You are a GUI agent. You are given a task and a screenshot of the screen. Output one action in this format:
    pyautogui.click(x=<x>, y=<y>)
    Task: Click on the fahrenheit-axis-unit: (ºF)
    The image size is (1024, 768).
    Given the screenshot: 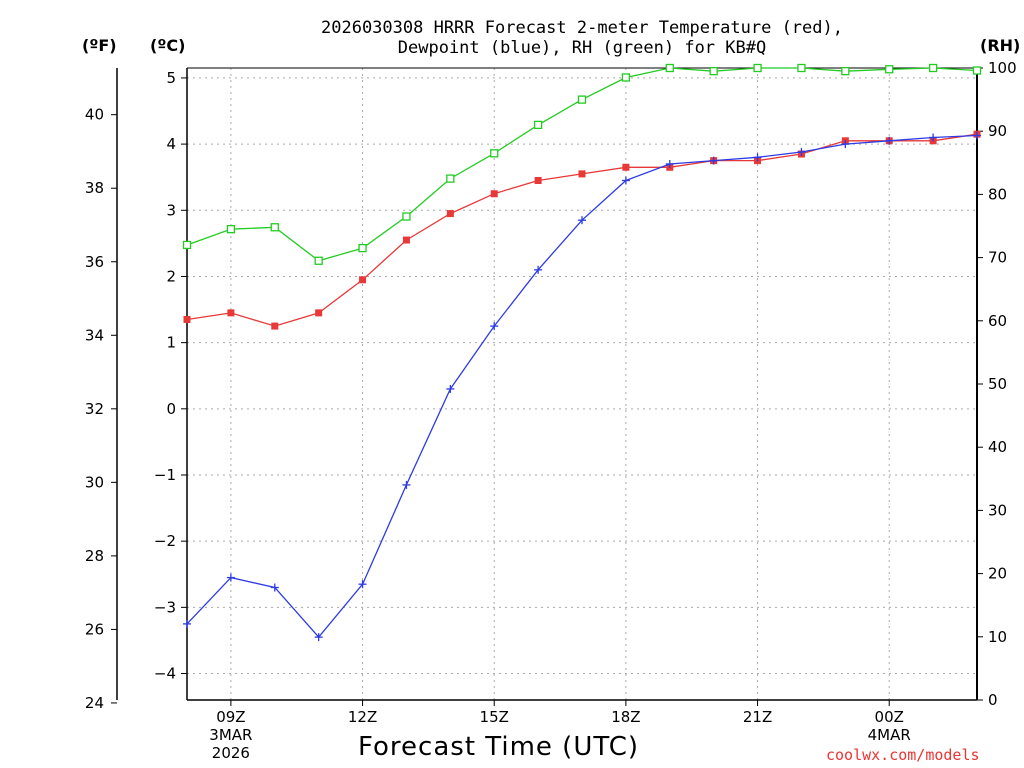 What is the action you would take?
    pyautogui.click(x=99, y=45)
    